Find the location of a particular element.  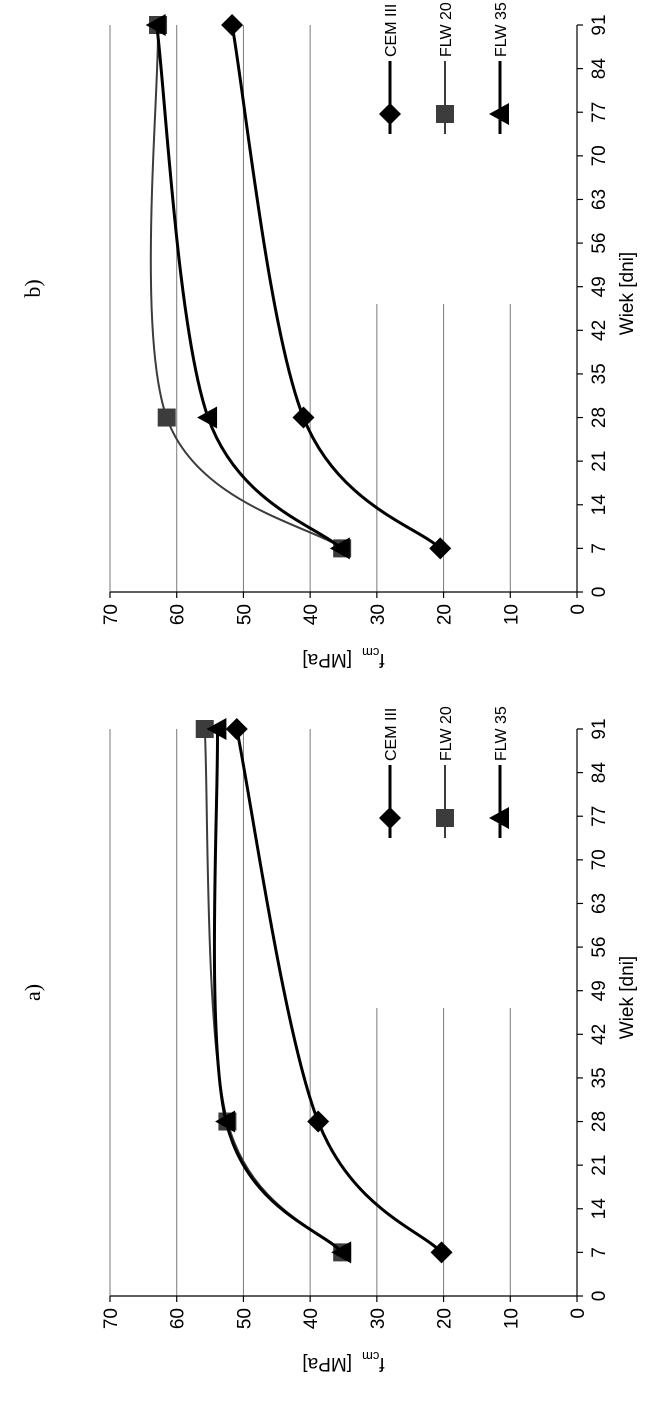

legend-label: FLW 20 S is located at coordinates (446, 28).